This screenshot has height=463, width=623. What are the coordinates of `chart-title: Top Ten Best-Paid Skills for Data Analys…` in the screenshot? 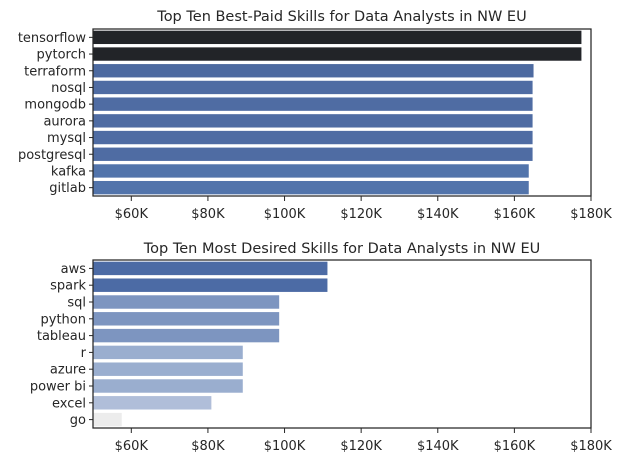 It's located at (341, 17).